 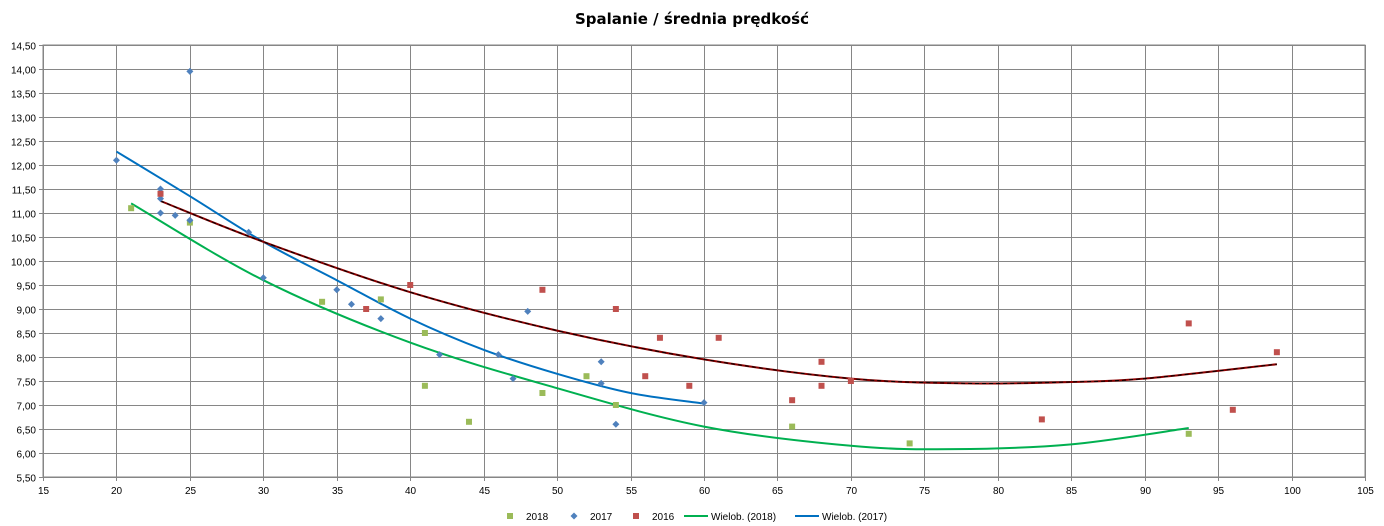 What do you see at coordinates (23, 71) in the screenshot?
I see `y-tick-label: 14,00` at bounding box center [23, 71].